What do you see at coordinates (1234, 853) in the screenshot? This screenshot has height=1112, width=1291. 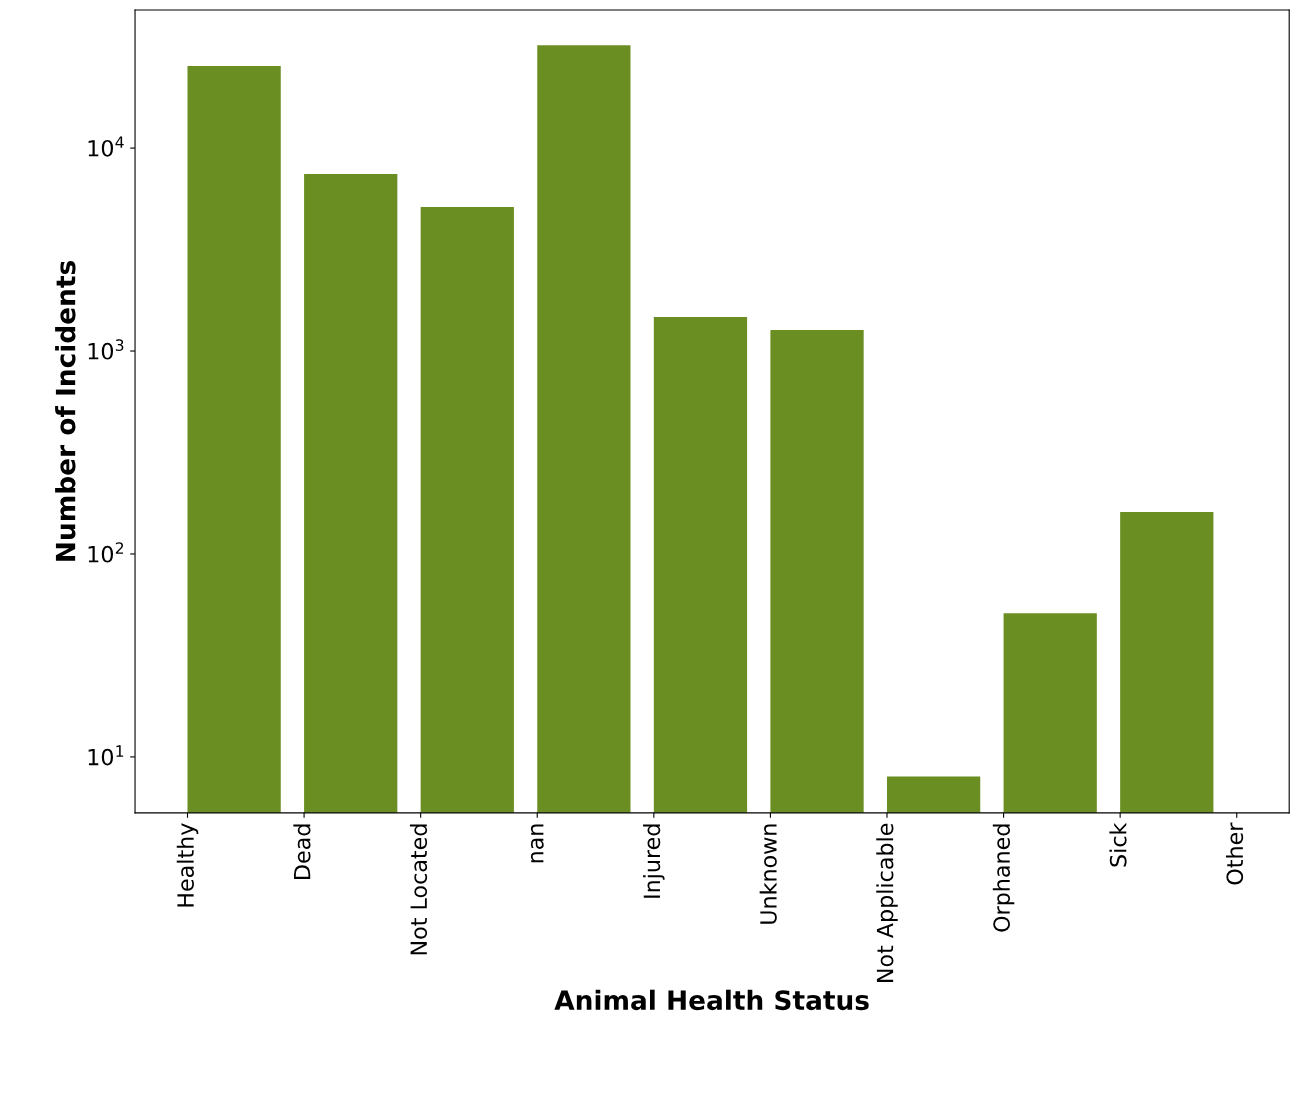 I see `x-tick-label: Other` at bounding box center [1234, 853].